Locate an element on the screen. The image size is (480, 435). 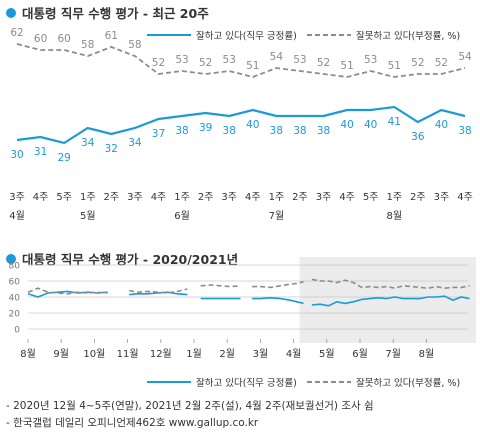
footnote-2: - 한국갤럽 데일리 오피니언제462호 www.gallup.co.kr is located at coordinates (132, 423).